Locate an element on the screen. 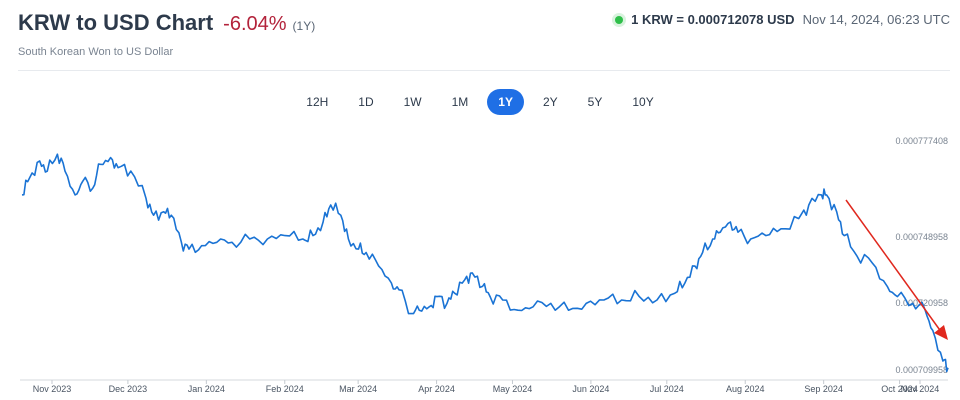 The image size is (960, 400). rate-timestamp: Nov 14, 2024, 06:23 UTC is located at coordinates (876, 19).